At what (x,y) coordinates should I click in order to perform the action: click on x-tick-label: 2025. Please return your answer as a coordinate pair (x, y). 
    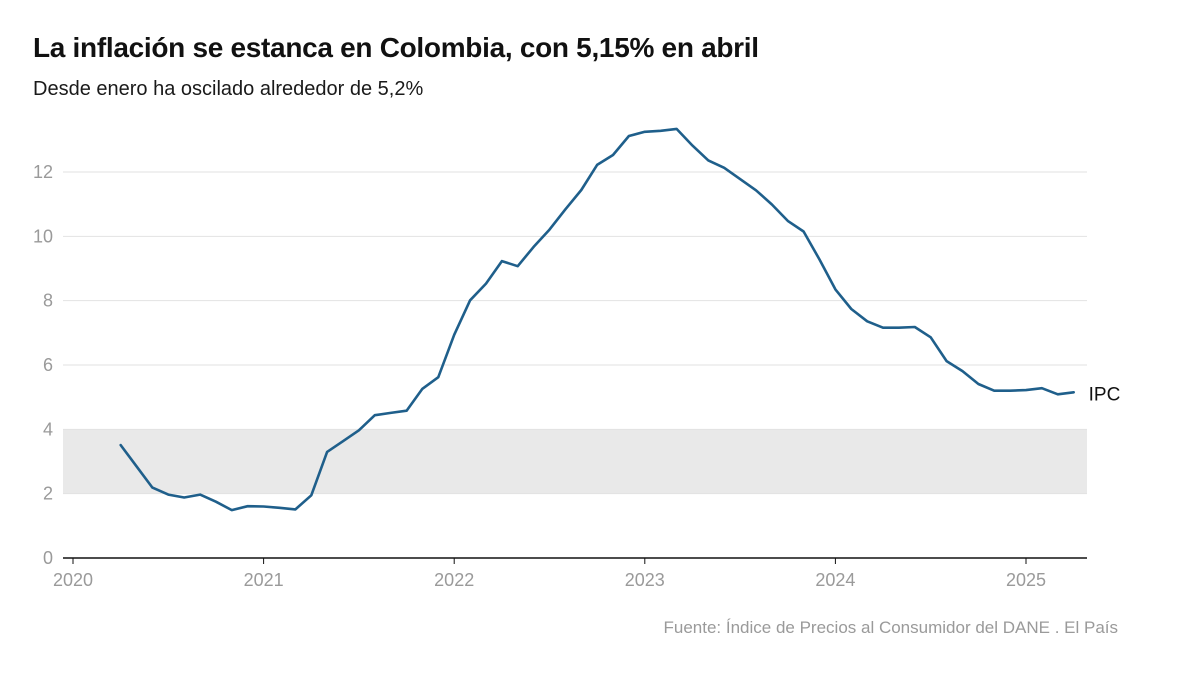
    Looking at the image, I should click on (1026, 580).